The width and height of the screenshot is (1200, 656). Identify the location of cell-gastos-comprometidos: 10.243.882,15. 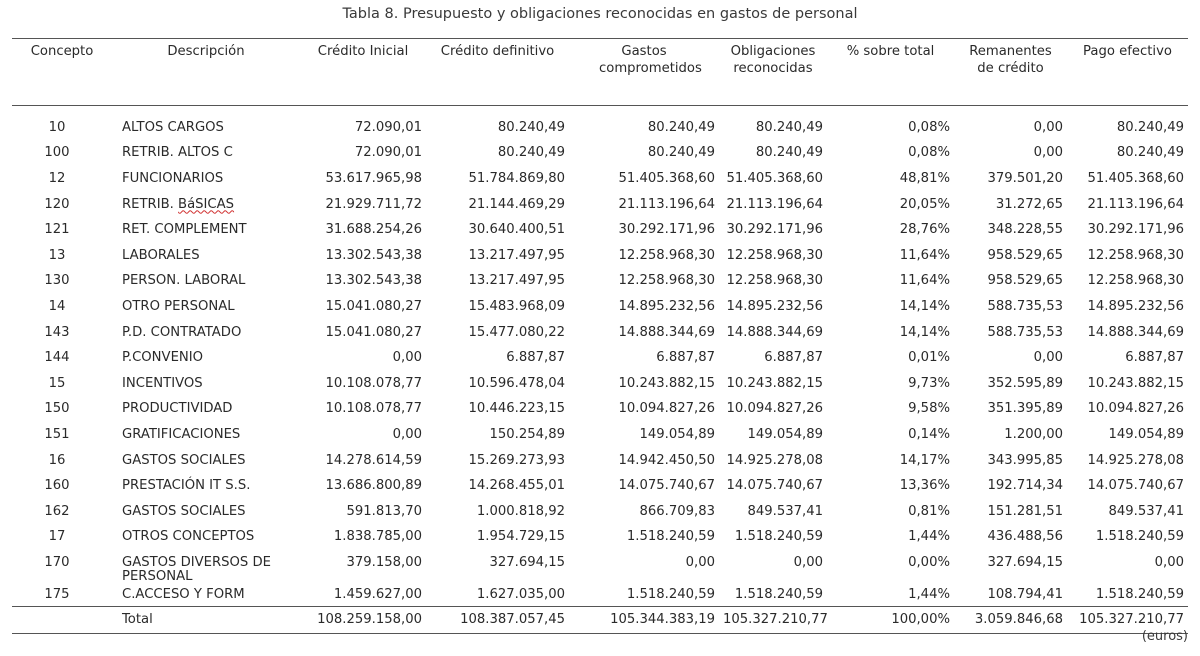
(666, 383).